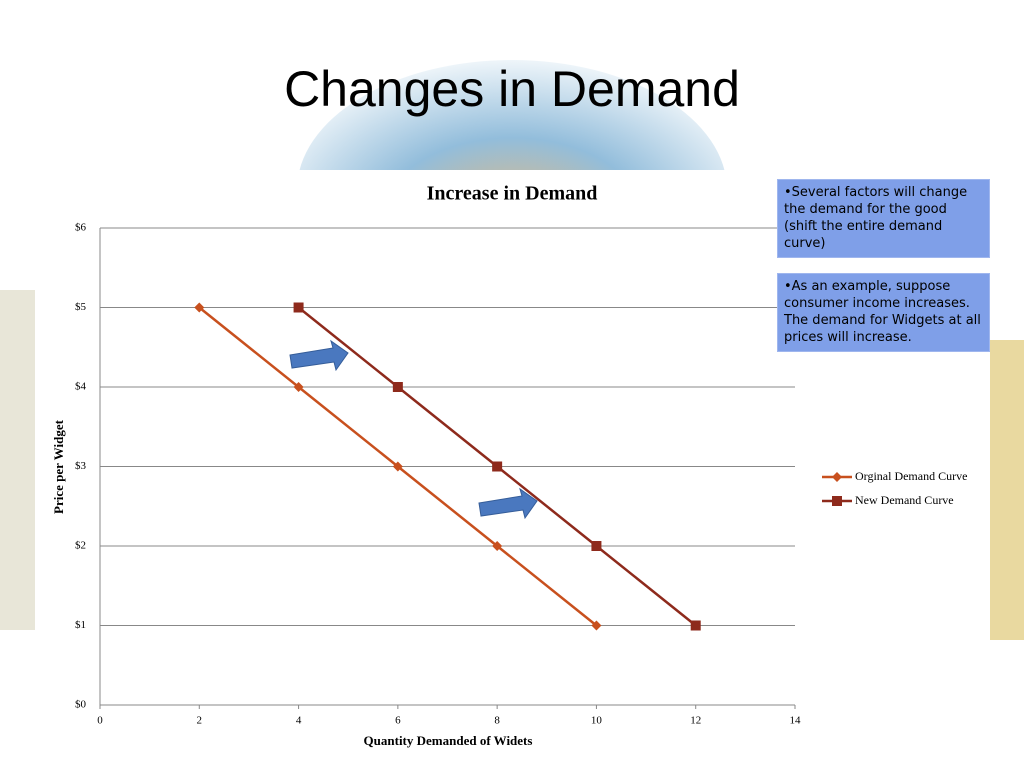 Image resolution: width=1024 pixels, height=768 pixels. I want to click on y-tick-label: $5, so click(81, 307).